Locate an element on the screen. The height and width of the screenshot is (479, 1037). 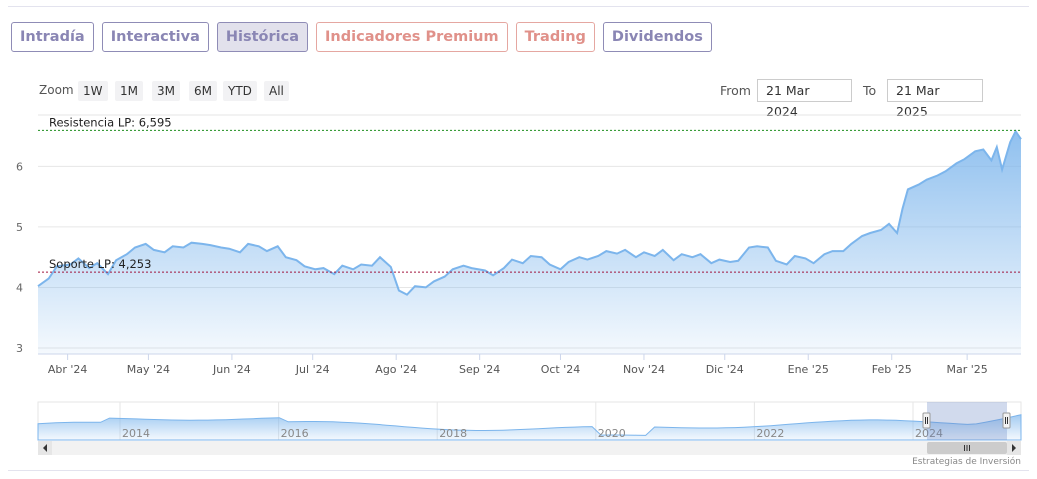
arrow-left-icon is located at coordinates (45, 448).